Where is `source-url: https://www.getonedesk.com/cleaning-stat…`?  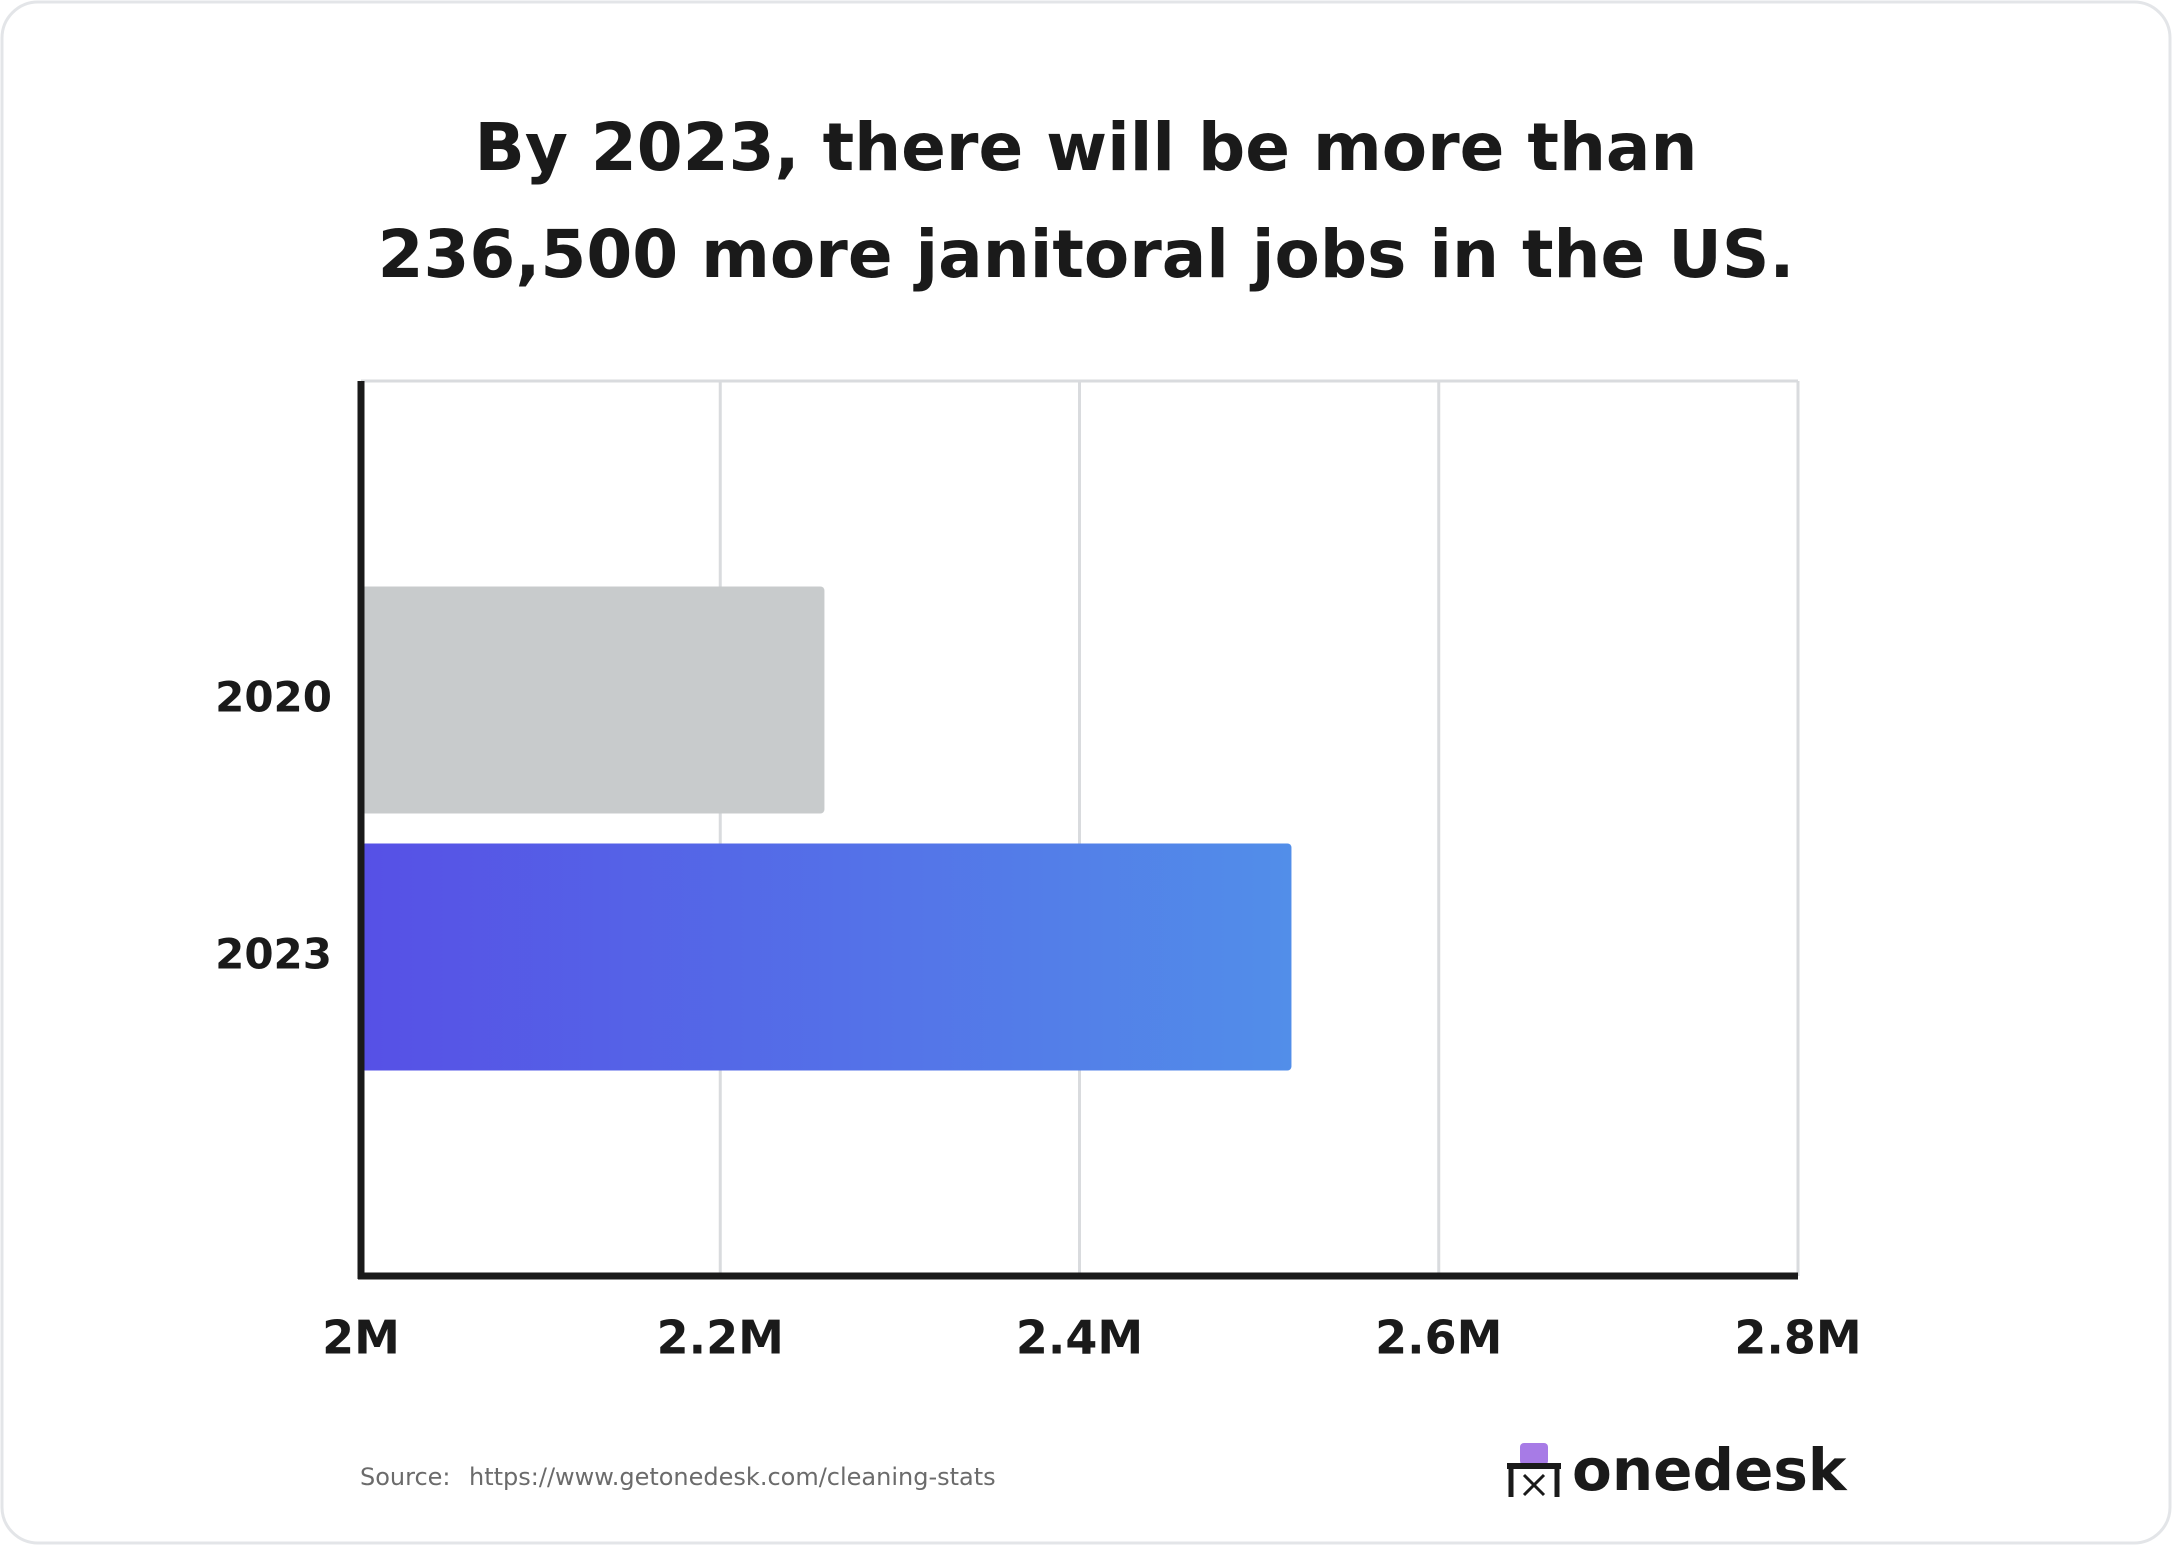
source-url: https://www.getonedesk.com/cleaning-stat… is located at coordinates (732, 1477).